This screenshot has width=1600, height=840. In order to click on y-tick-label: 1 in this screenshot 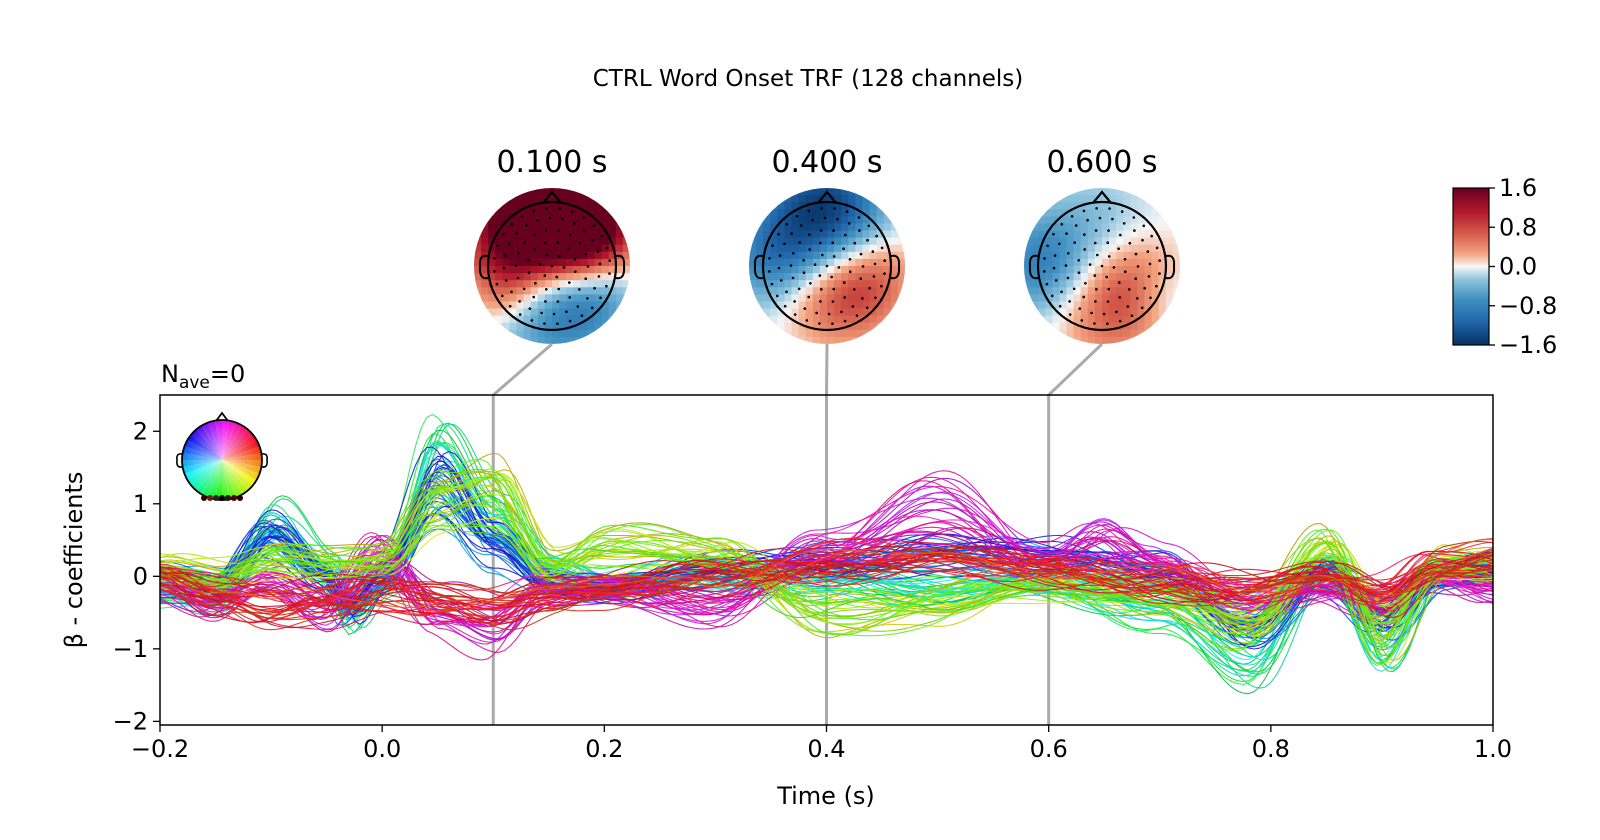, I will do `click(140, 504)`.